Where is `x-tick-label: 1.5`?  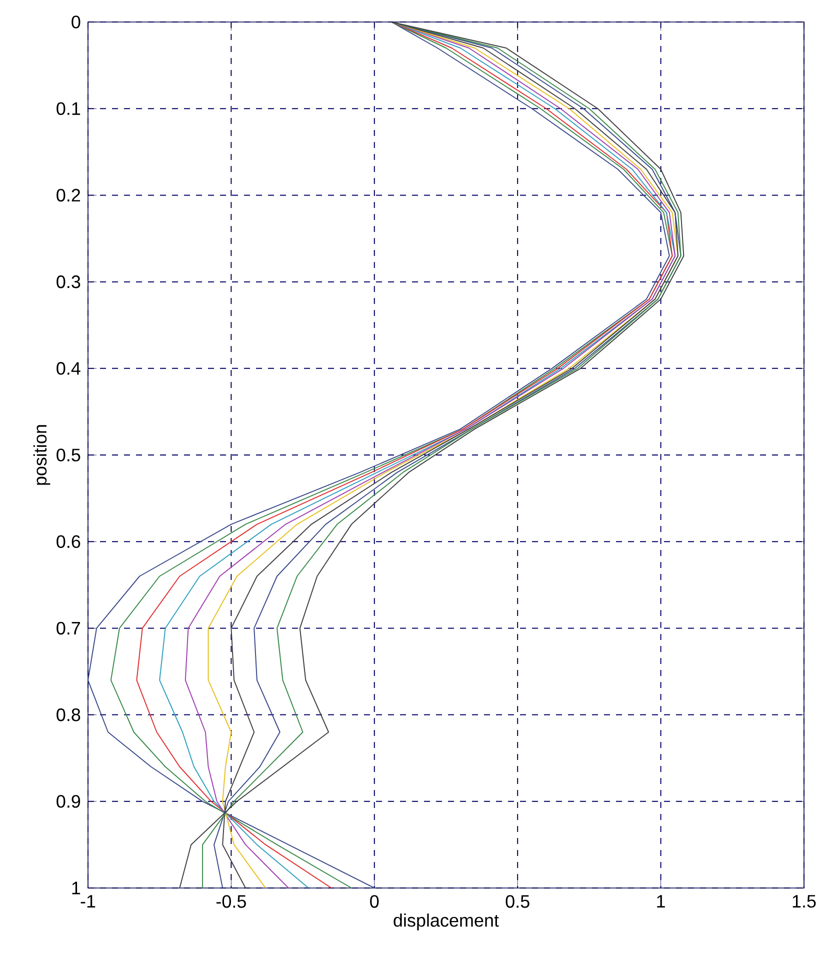 x-tick-label: 1.5 is located at coordinates (804, 901).